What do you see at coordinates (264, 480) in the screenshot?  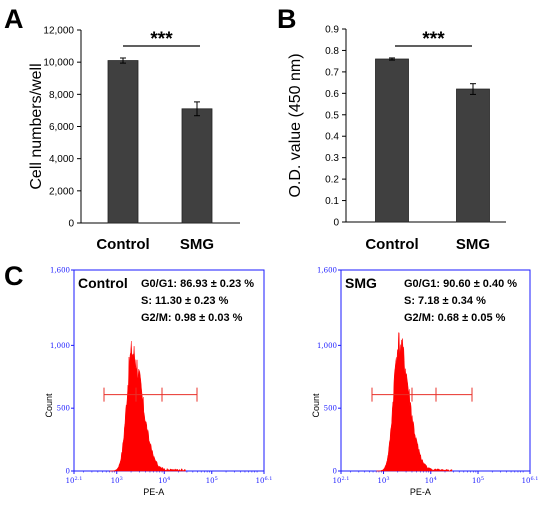 I see `hist-control-x-tick-label: 106.1` at bounding box center [264, 480].